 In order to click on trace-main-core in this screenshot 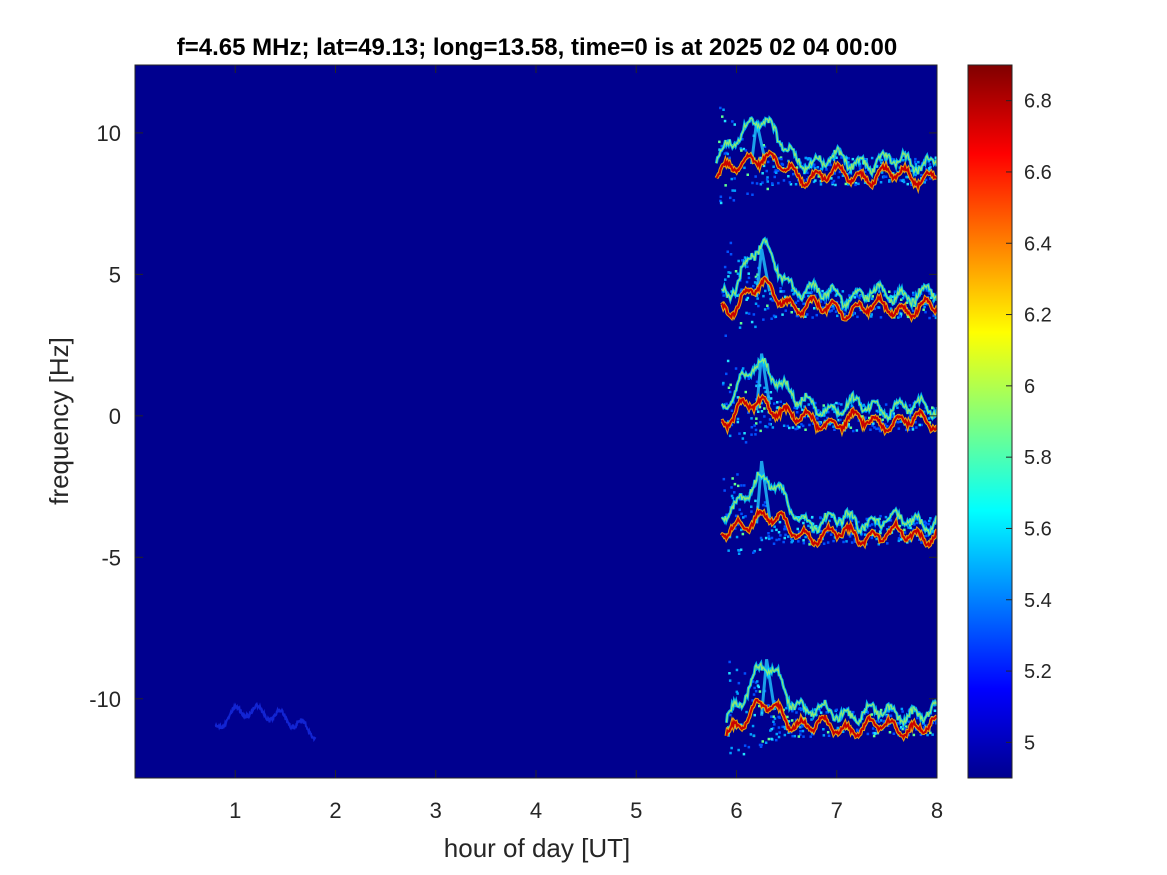, I will do `click(826, 170)`.